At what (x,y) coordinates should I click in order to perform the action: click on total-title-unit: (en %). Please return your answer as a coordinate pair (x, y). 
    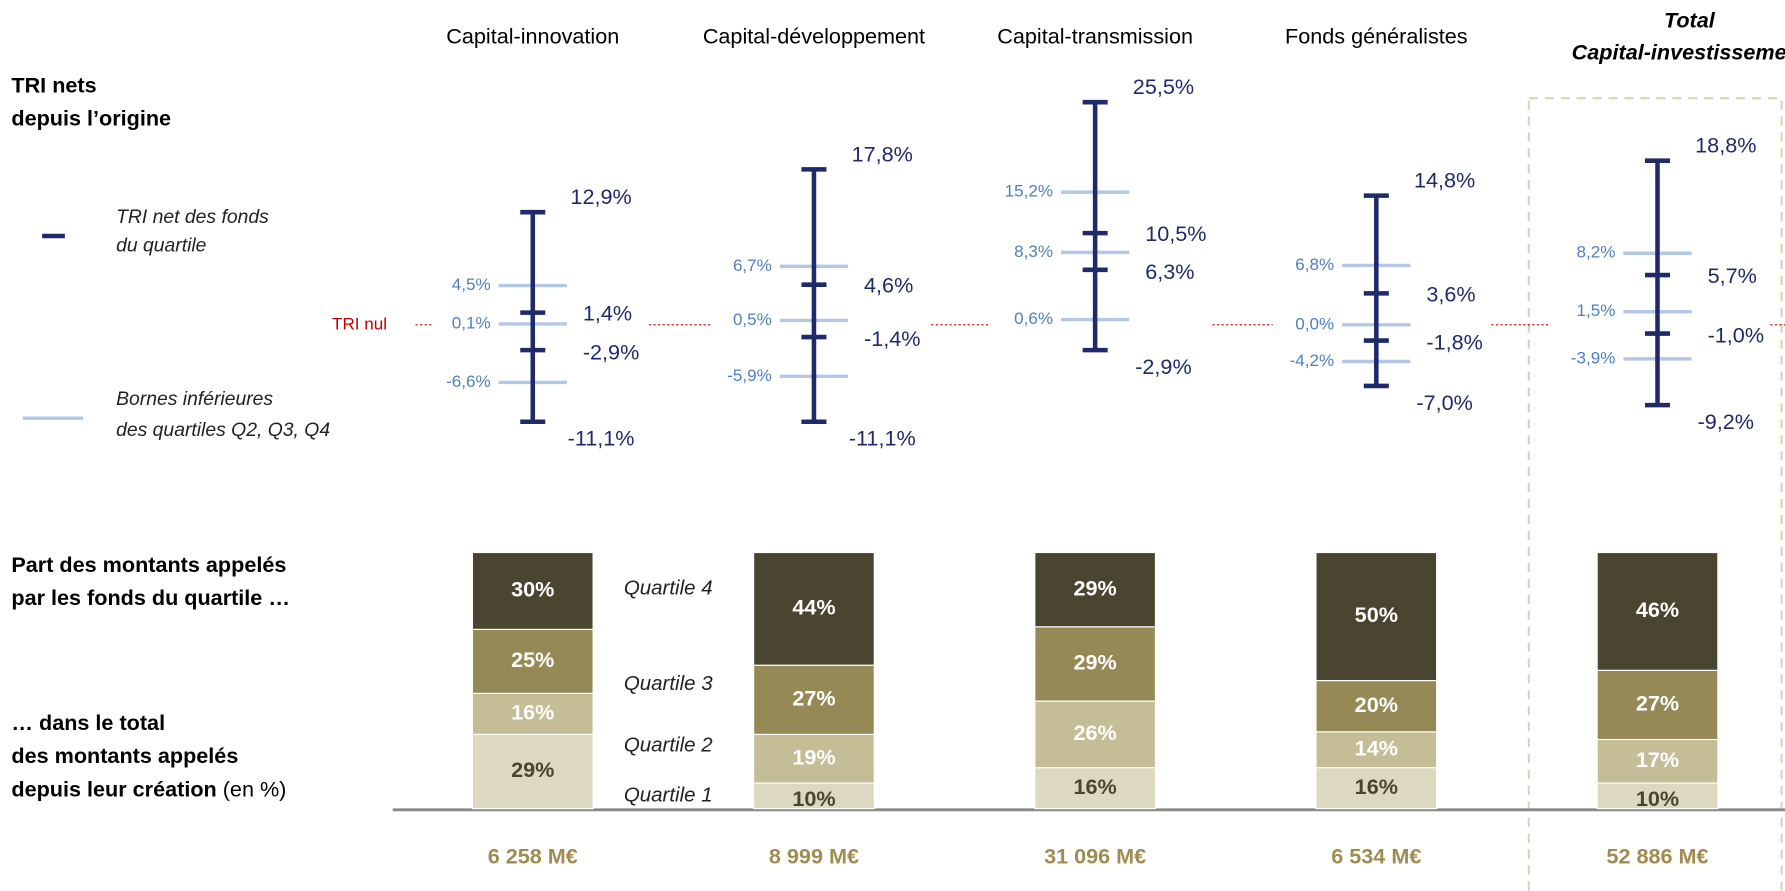
    Looking at the image, I should click on (255, 788).